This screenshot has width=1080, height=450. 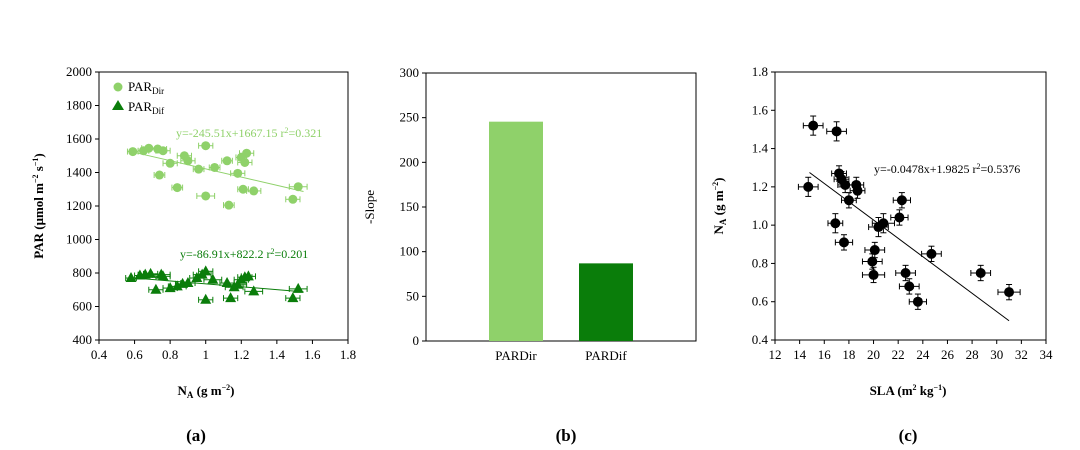 I want to click on y-tick-label-a: 600, so click(x=83, y=306).